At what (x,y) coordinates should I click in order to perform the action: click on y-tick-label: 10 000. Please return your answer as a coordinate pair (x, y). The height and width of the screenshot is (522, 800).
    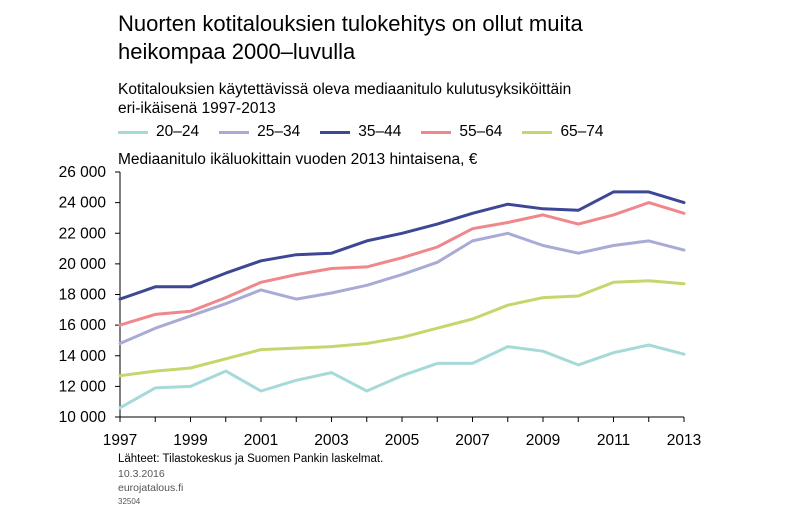
    Looking at the image, I should click on (83, 417).